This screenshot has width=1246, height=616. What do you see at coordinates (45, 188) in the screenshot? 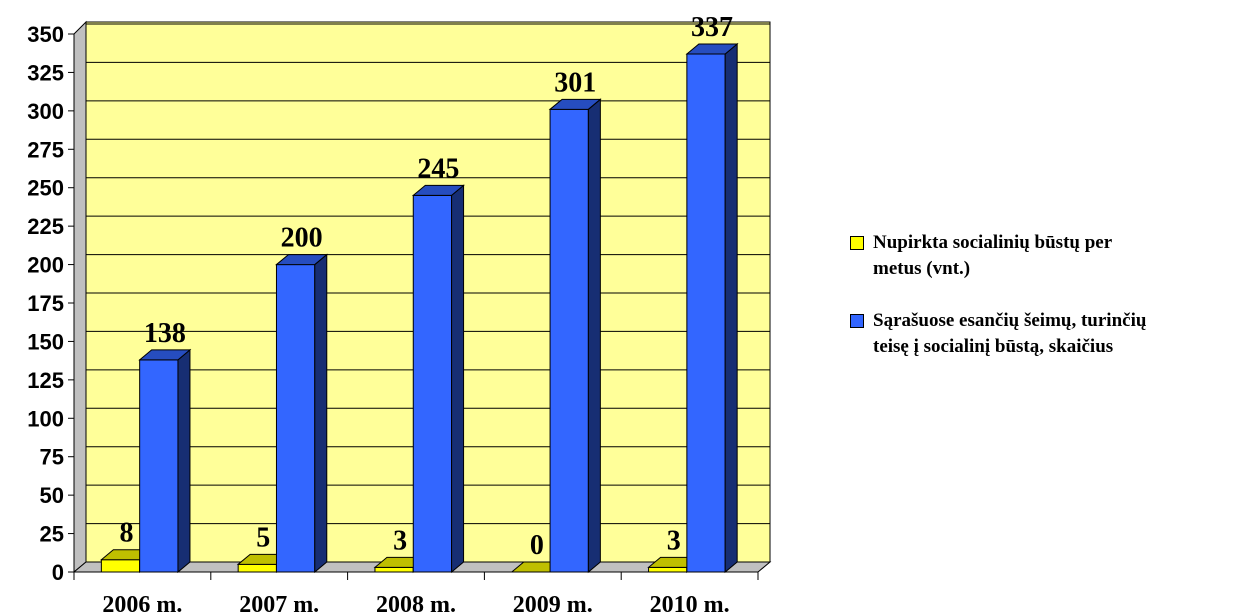
I see `y-tick-label: 250` at bounding box center [45, 188].